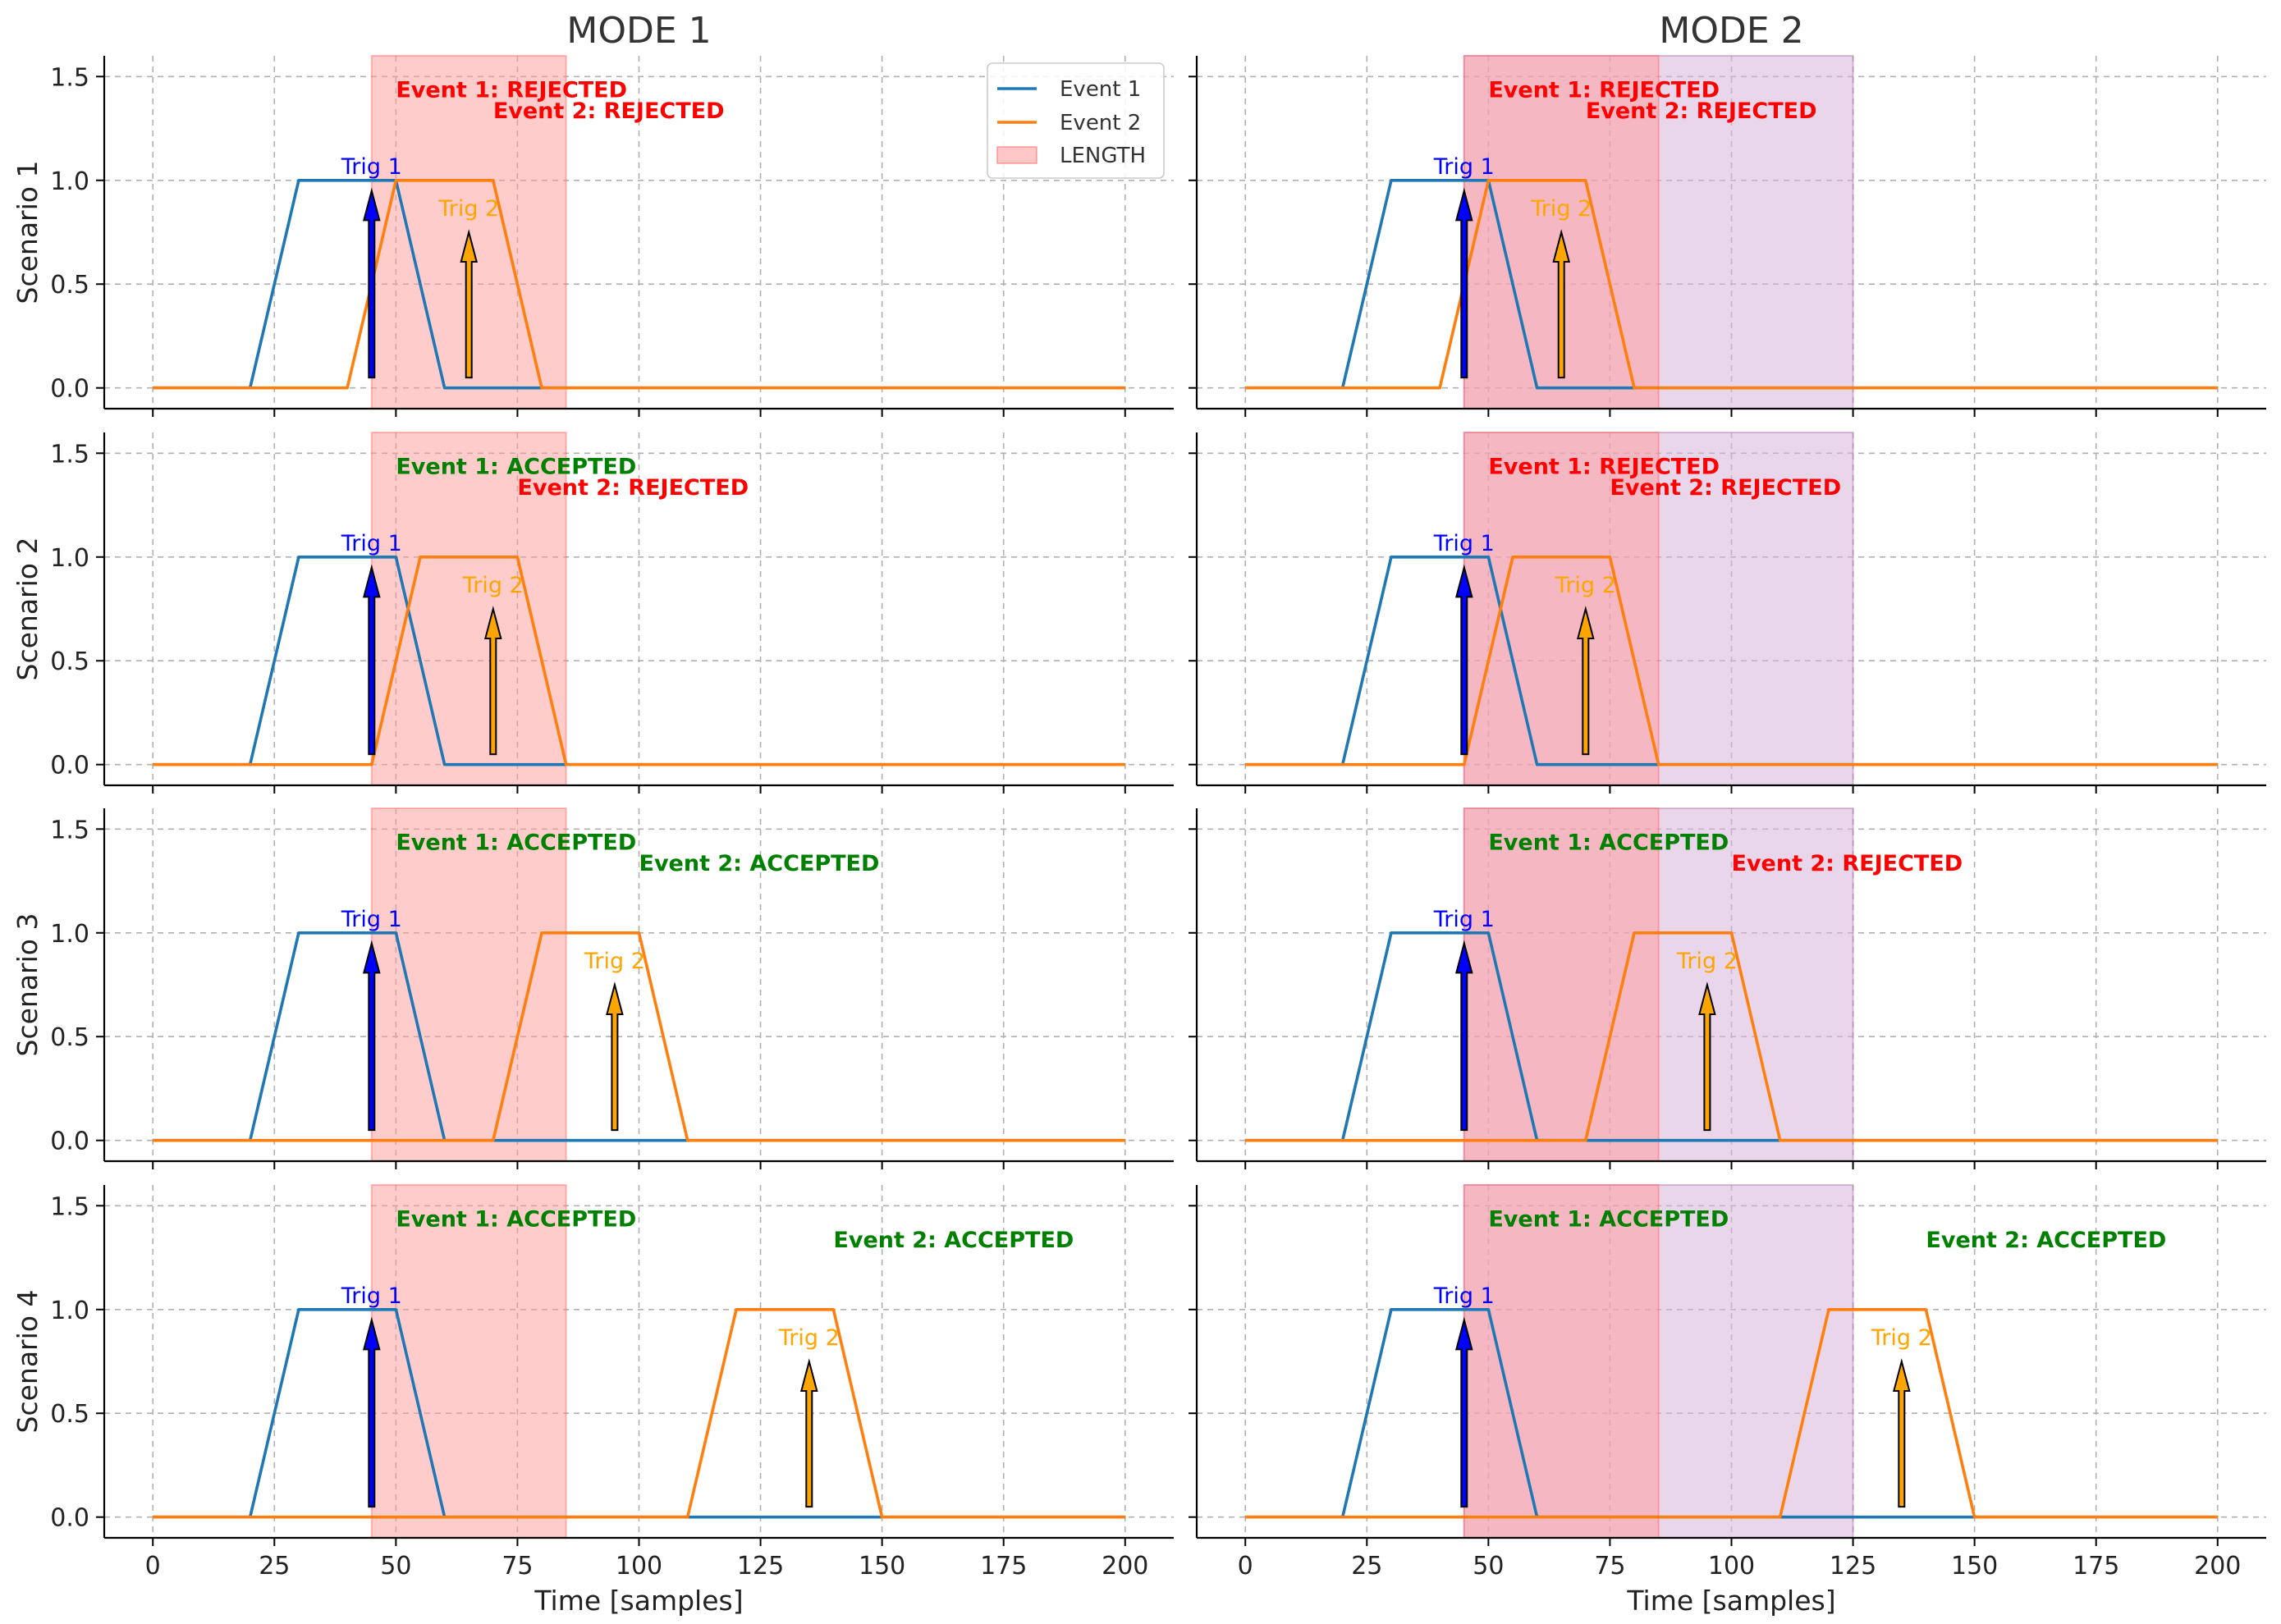  Describe the element at coordinates (1100, 123) in the screenshot. I see `legend-label-event2: Event 2` at that location.